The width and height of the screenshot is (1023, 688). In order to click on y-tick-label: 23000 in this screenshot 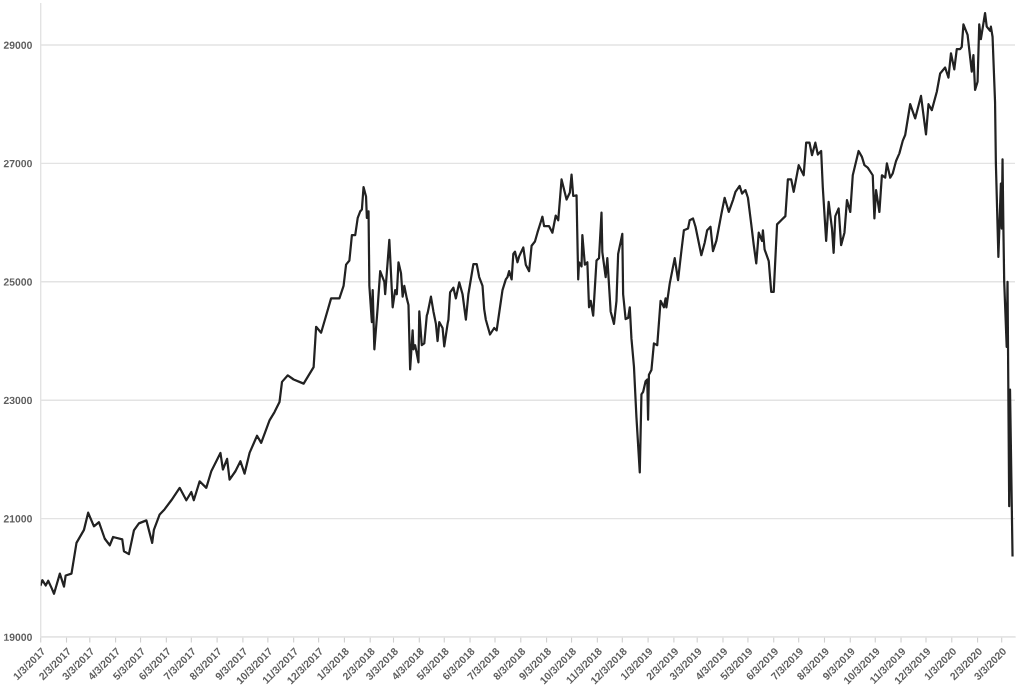, I will do `click(17, 400)`.